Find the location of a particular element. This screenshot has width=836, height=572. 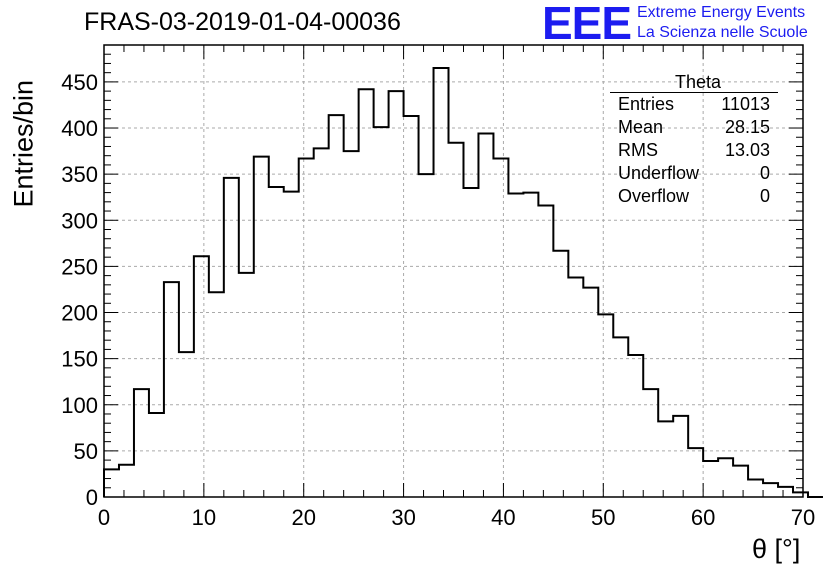

y-axis-label: Entries/bin is located at coordinates (23, 143).